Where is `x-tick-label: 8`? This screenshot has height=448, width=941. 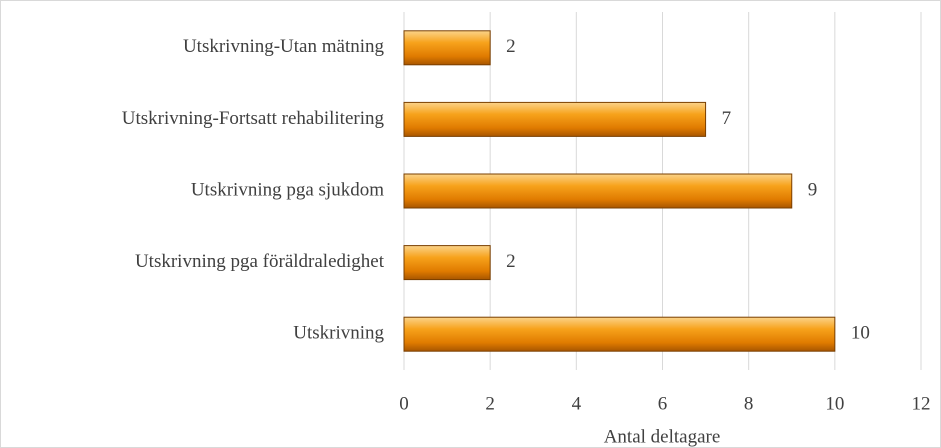 x-tick-label: 8 is located at coordinates (749, 403).